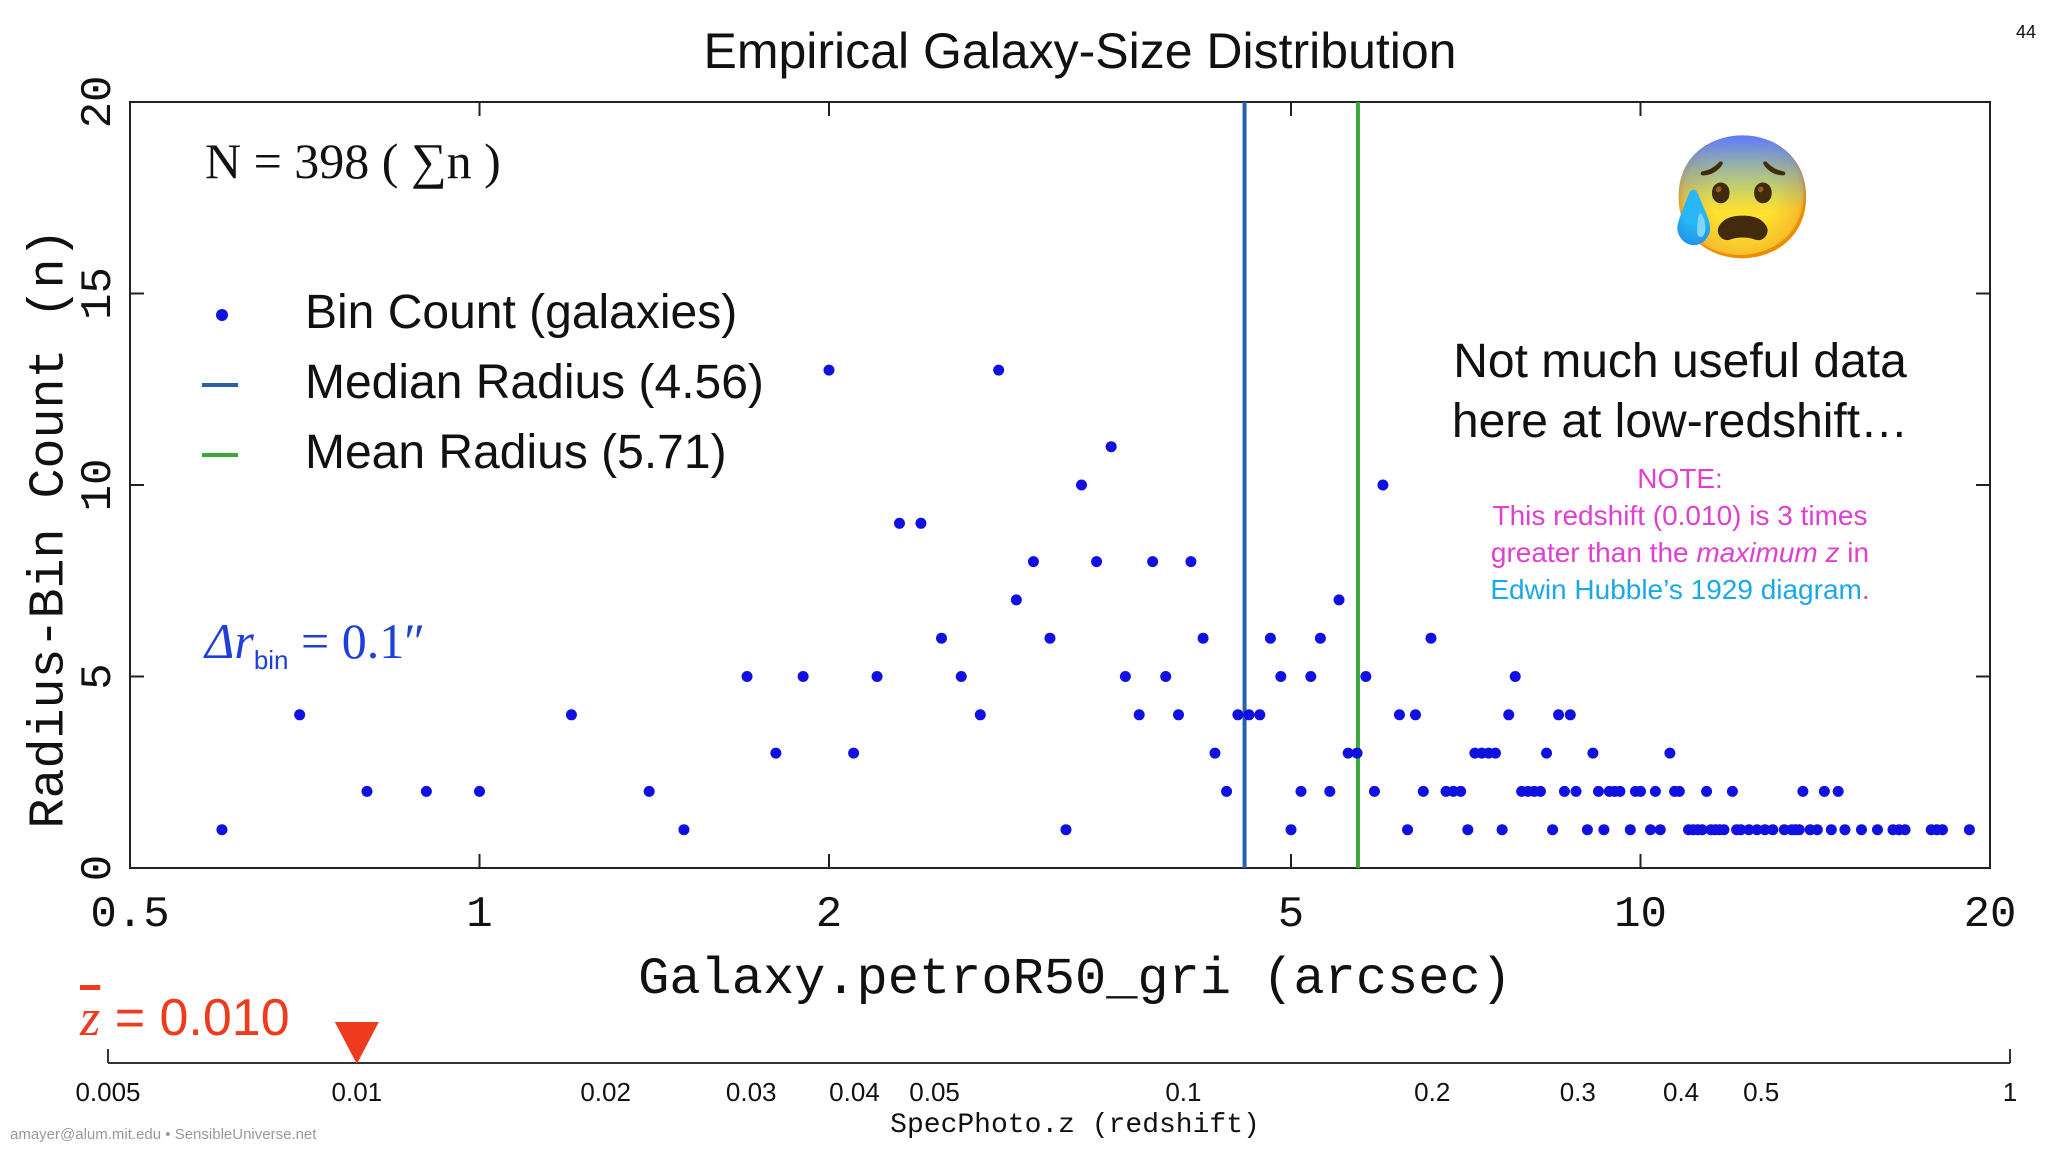 The image size is (2048, 1152). What do you see at coordinates (934, 1092) in the screenshot?
I see `redshift-tick-label: 0.05` at bounding box center [934, 1092].